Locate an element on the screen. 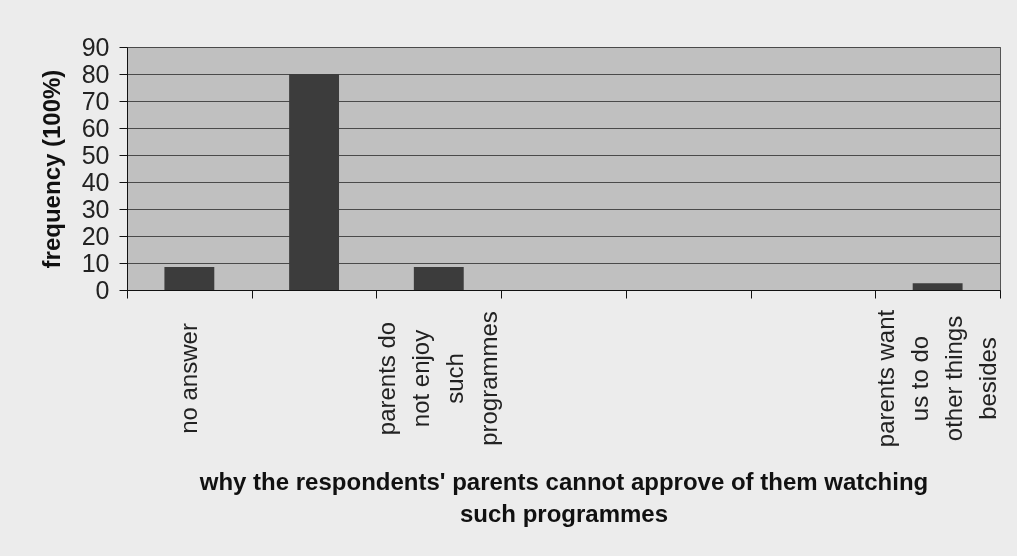 The width and height of the screenshot is (1017, 556). y-tick-label: 40 is located at coordinates (95, 181).